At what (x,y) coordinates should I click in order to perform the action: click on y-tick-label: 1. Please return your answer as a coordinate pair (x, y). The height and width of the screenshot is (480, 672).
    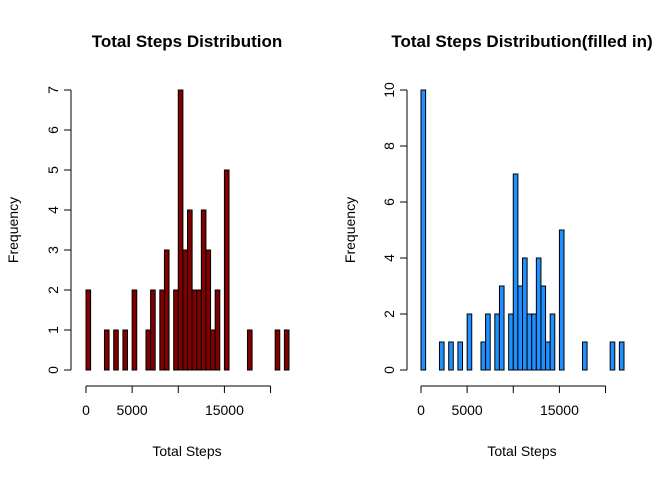
    Looking at the image, I should click on (53, 330).